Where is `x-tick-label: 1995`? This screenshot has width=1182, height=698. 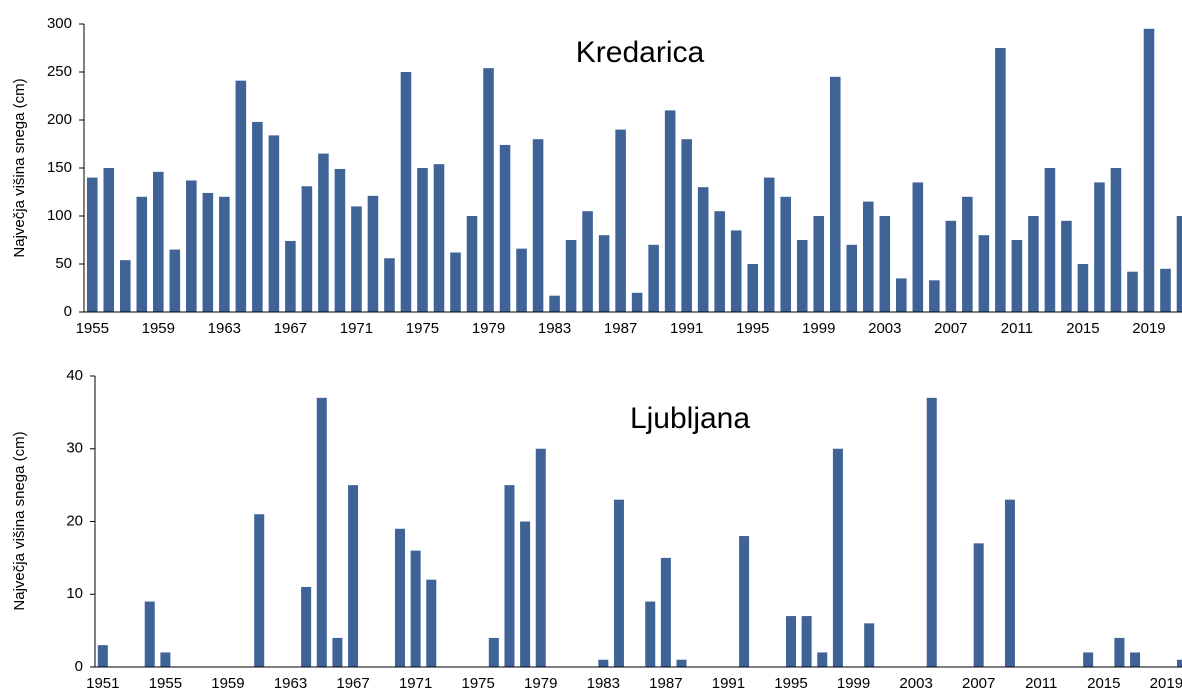 x-tick-label: 1995 is located at coordinates (752, 328).